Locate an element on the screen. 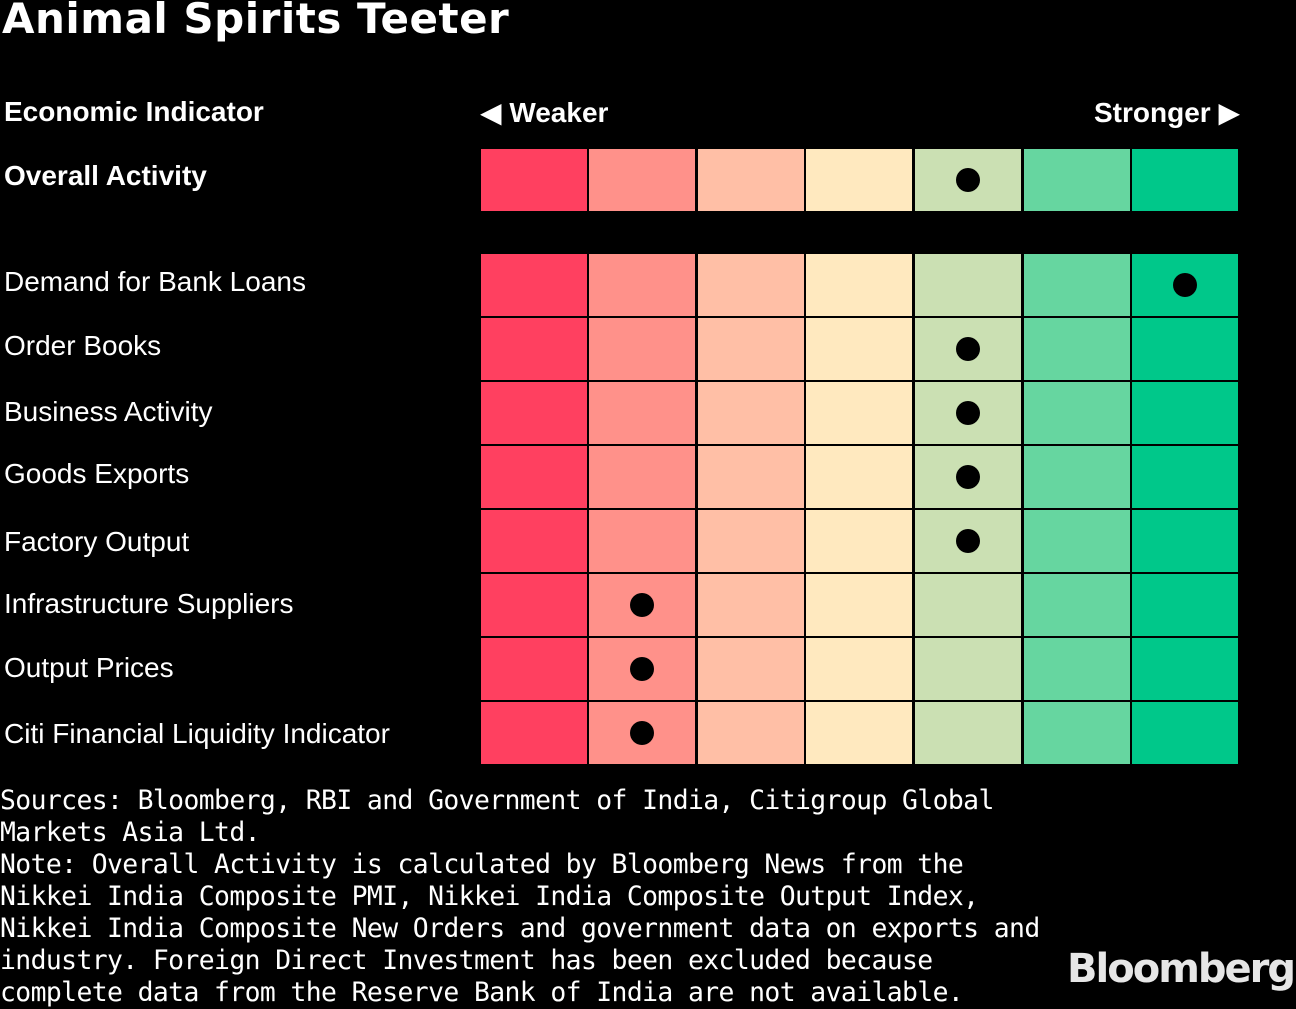 The image size is (1296, 1009). row-label: Goods Exports is located at coordinates (97, 473).